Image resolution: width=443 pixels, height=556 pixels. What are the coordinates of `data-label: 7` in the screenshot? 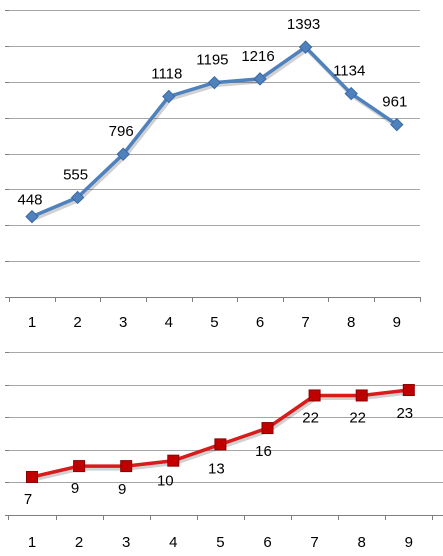 It's located at (28, 499).